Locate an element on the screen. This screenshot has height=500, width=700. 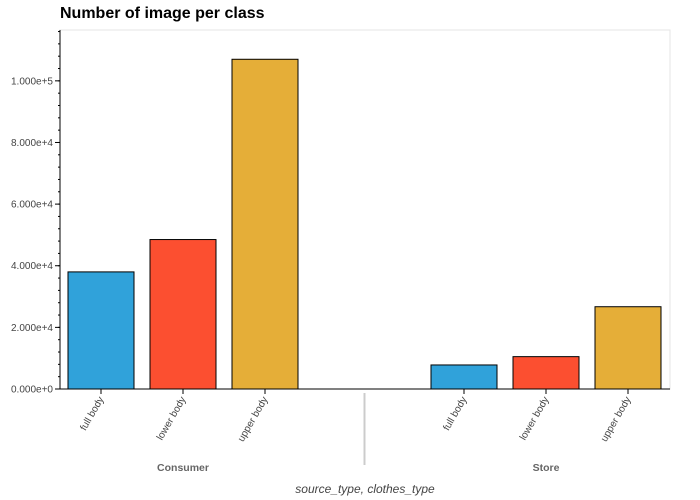
y-tick-label: 4.000e+4 is located at coordinates (32, 266).